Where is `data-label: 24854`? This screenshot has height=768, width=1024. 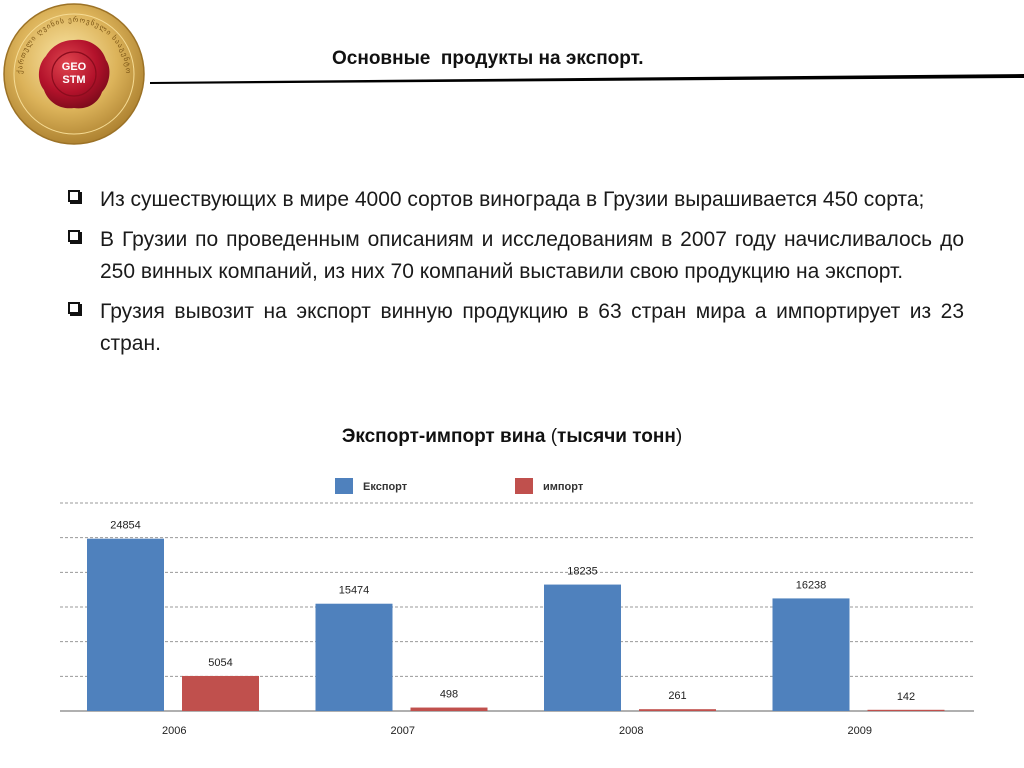 data-label: 24854 is located at coordinates (125, 526).